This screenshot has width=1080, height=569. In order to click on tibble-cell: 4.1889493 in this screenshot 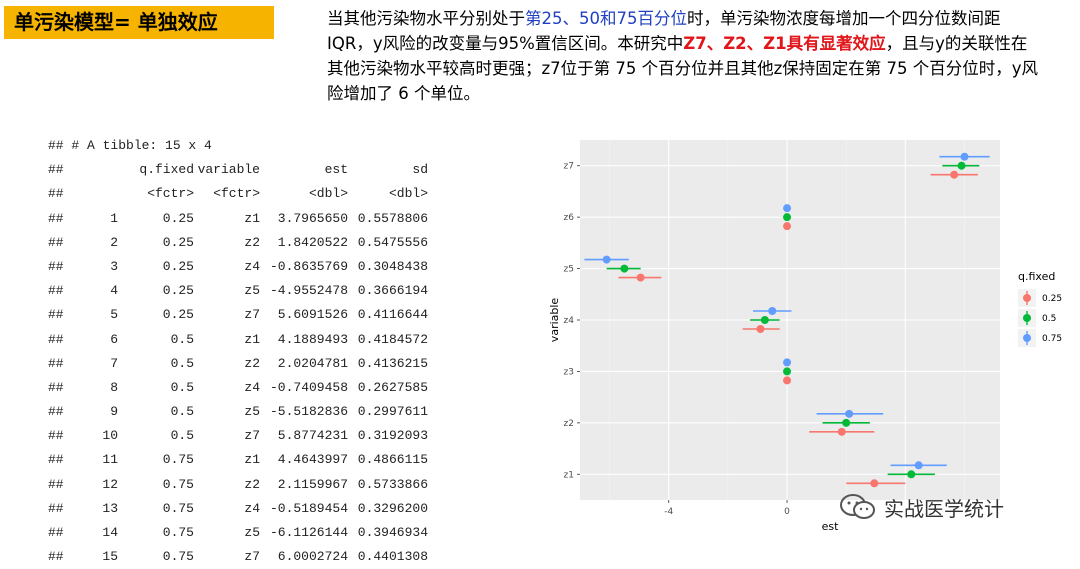, I will do `click(312, 339)`.